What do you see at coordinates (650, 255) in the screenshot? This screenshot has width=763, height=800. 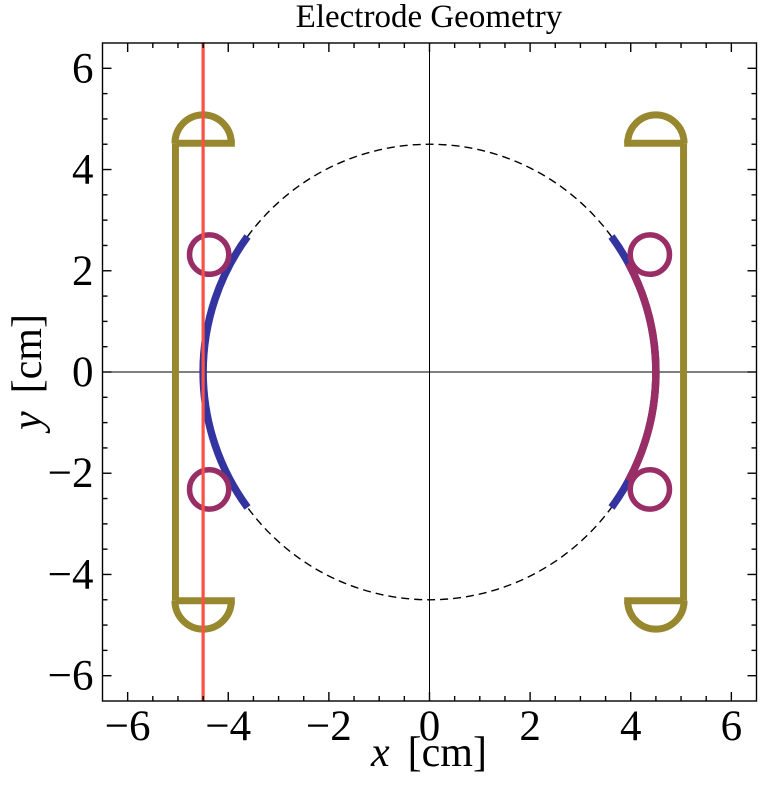 I see `ring-right-top` at bounding box center [650, 255].